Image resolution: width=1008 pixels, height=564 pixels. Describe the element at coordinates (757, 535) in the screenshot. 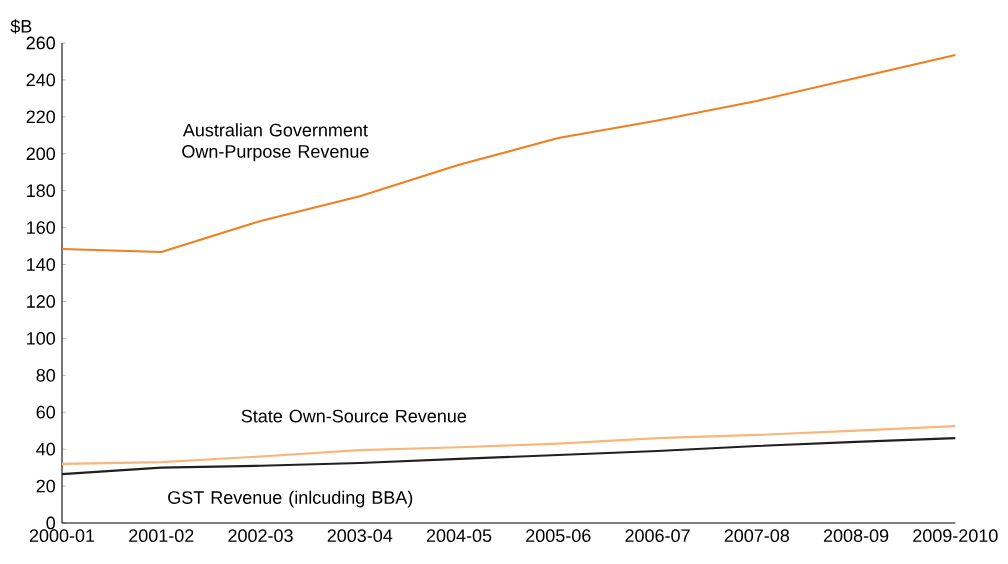

I see `x-tick-label: 2007-08` at that location.